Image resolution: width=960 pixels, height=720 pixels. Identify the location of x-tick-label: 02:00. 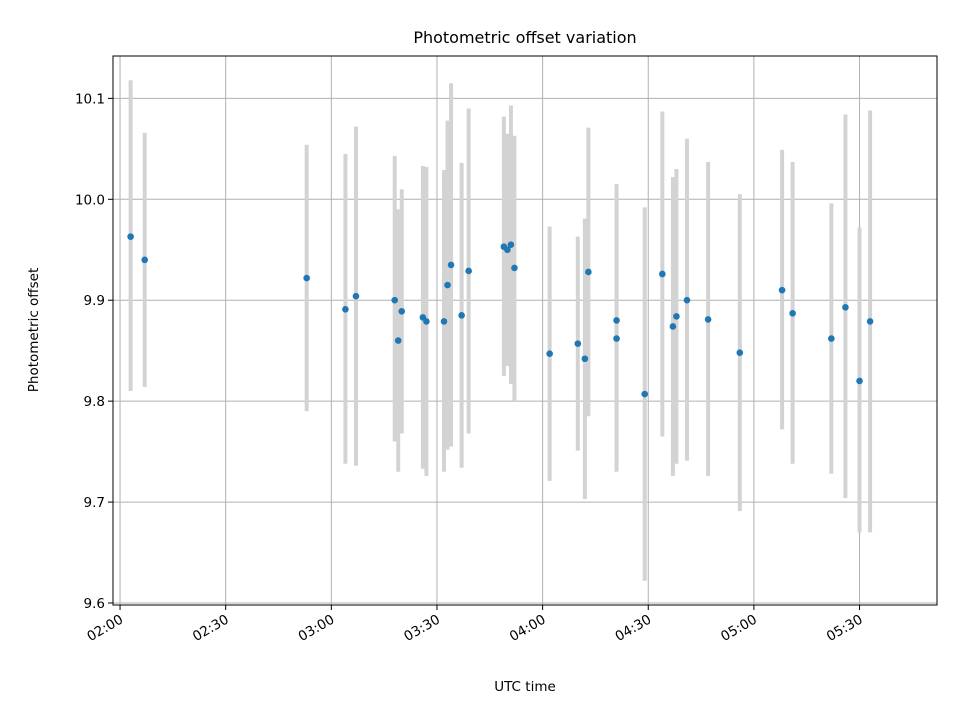
(105, 628).